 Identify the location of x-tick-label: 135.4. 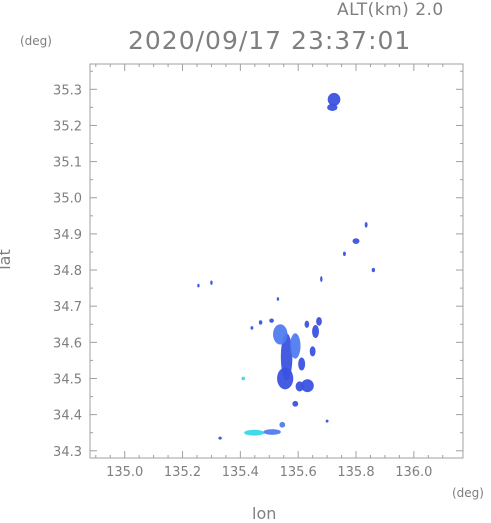
(240, 472).